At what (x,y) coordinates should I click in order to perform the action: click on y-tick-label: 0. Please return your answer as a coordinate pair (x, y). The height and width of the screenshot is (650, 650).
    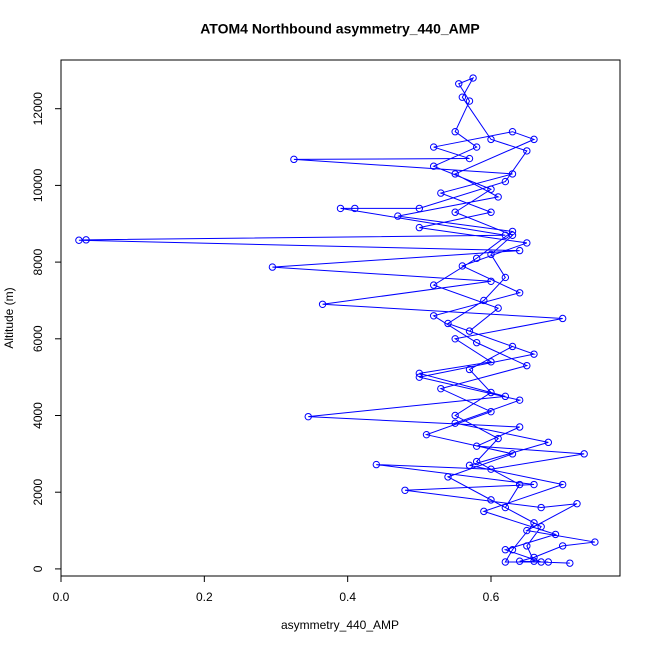
    Looking at the image, I should click on (38, 568).